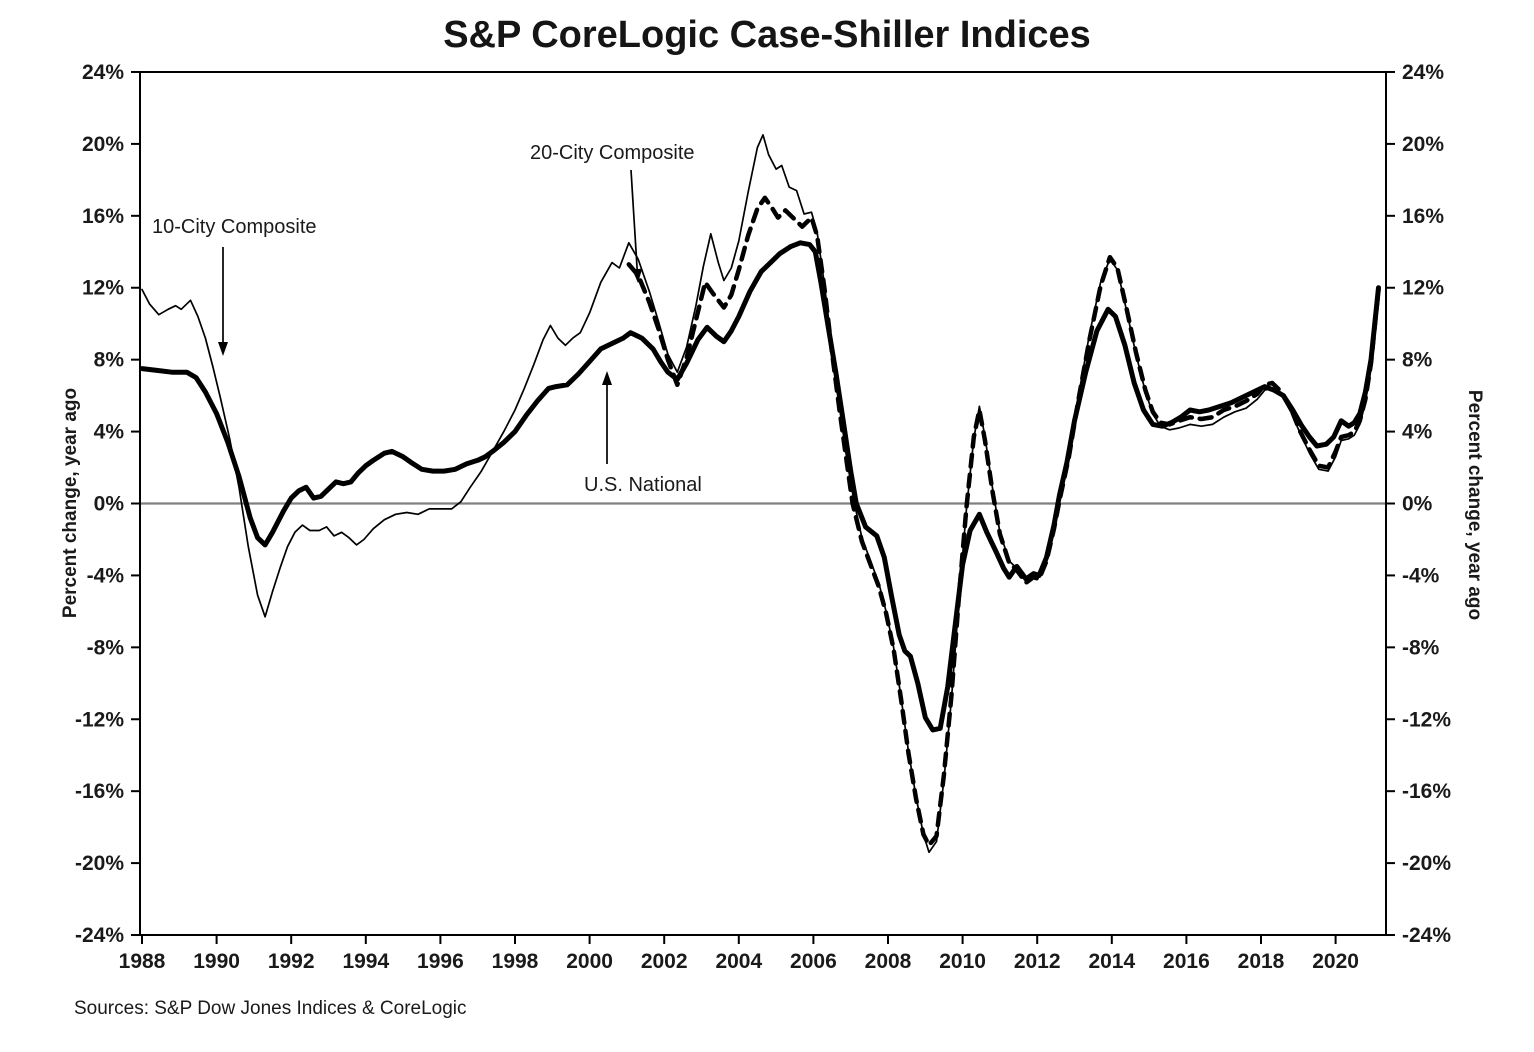 The height and width of the screenshot is (1052, 1534). Describe the element at coordinates (607, 378) in the screenshot. I see `annotation-arrow-us-national-head` at that location.